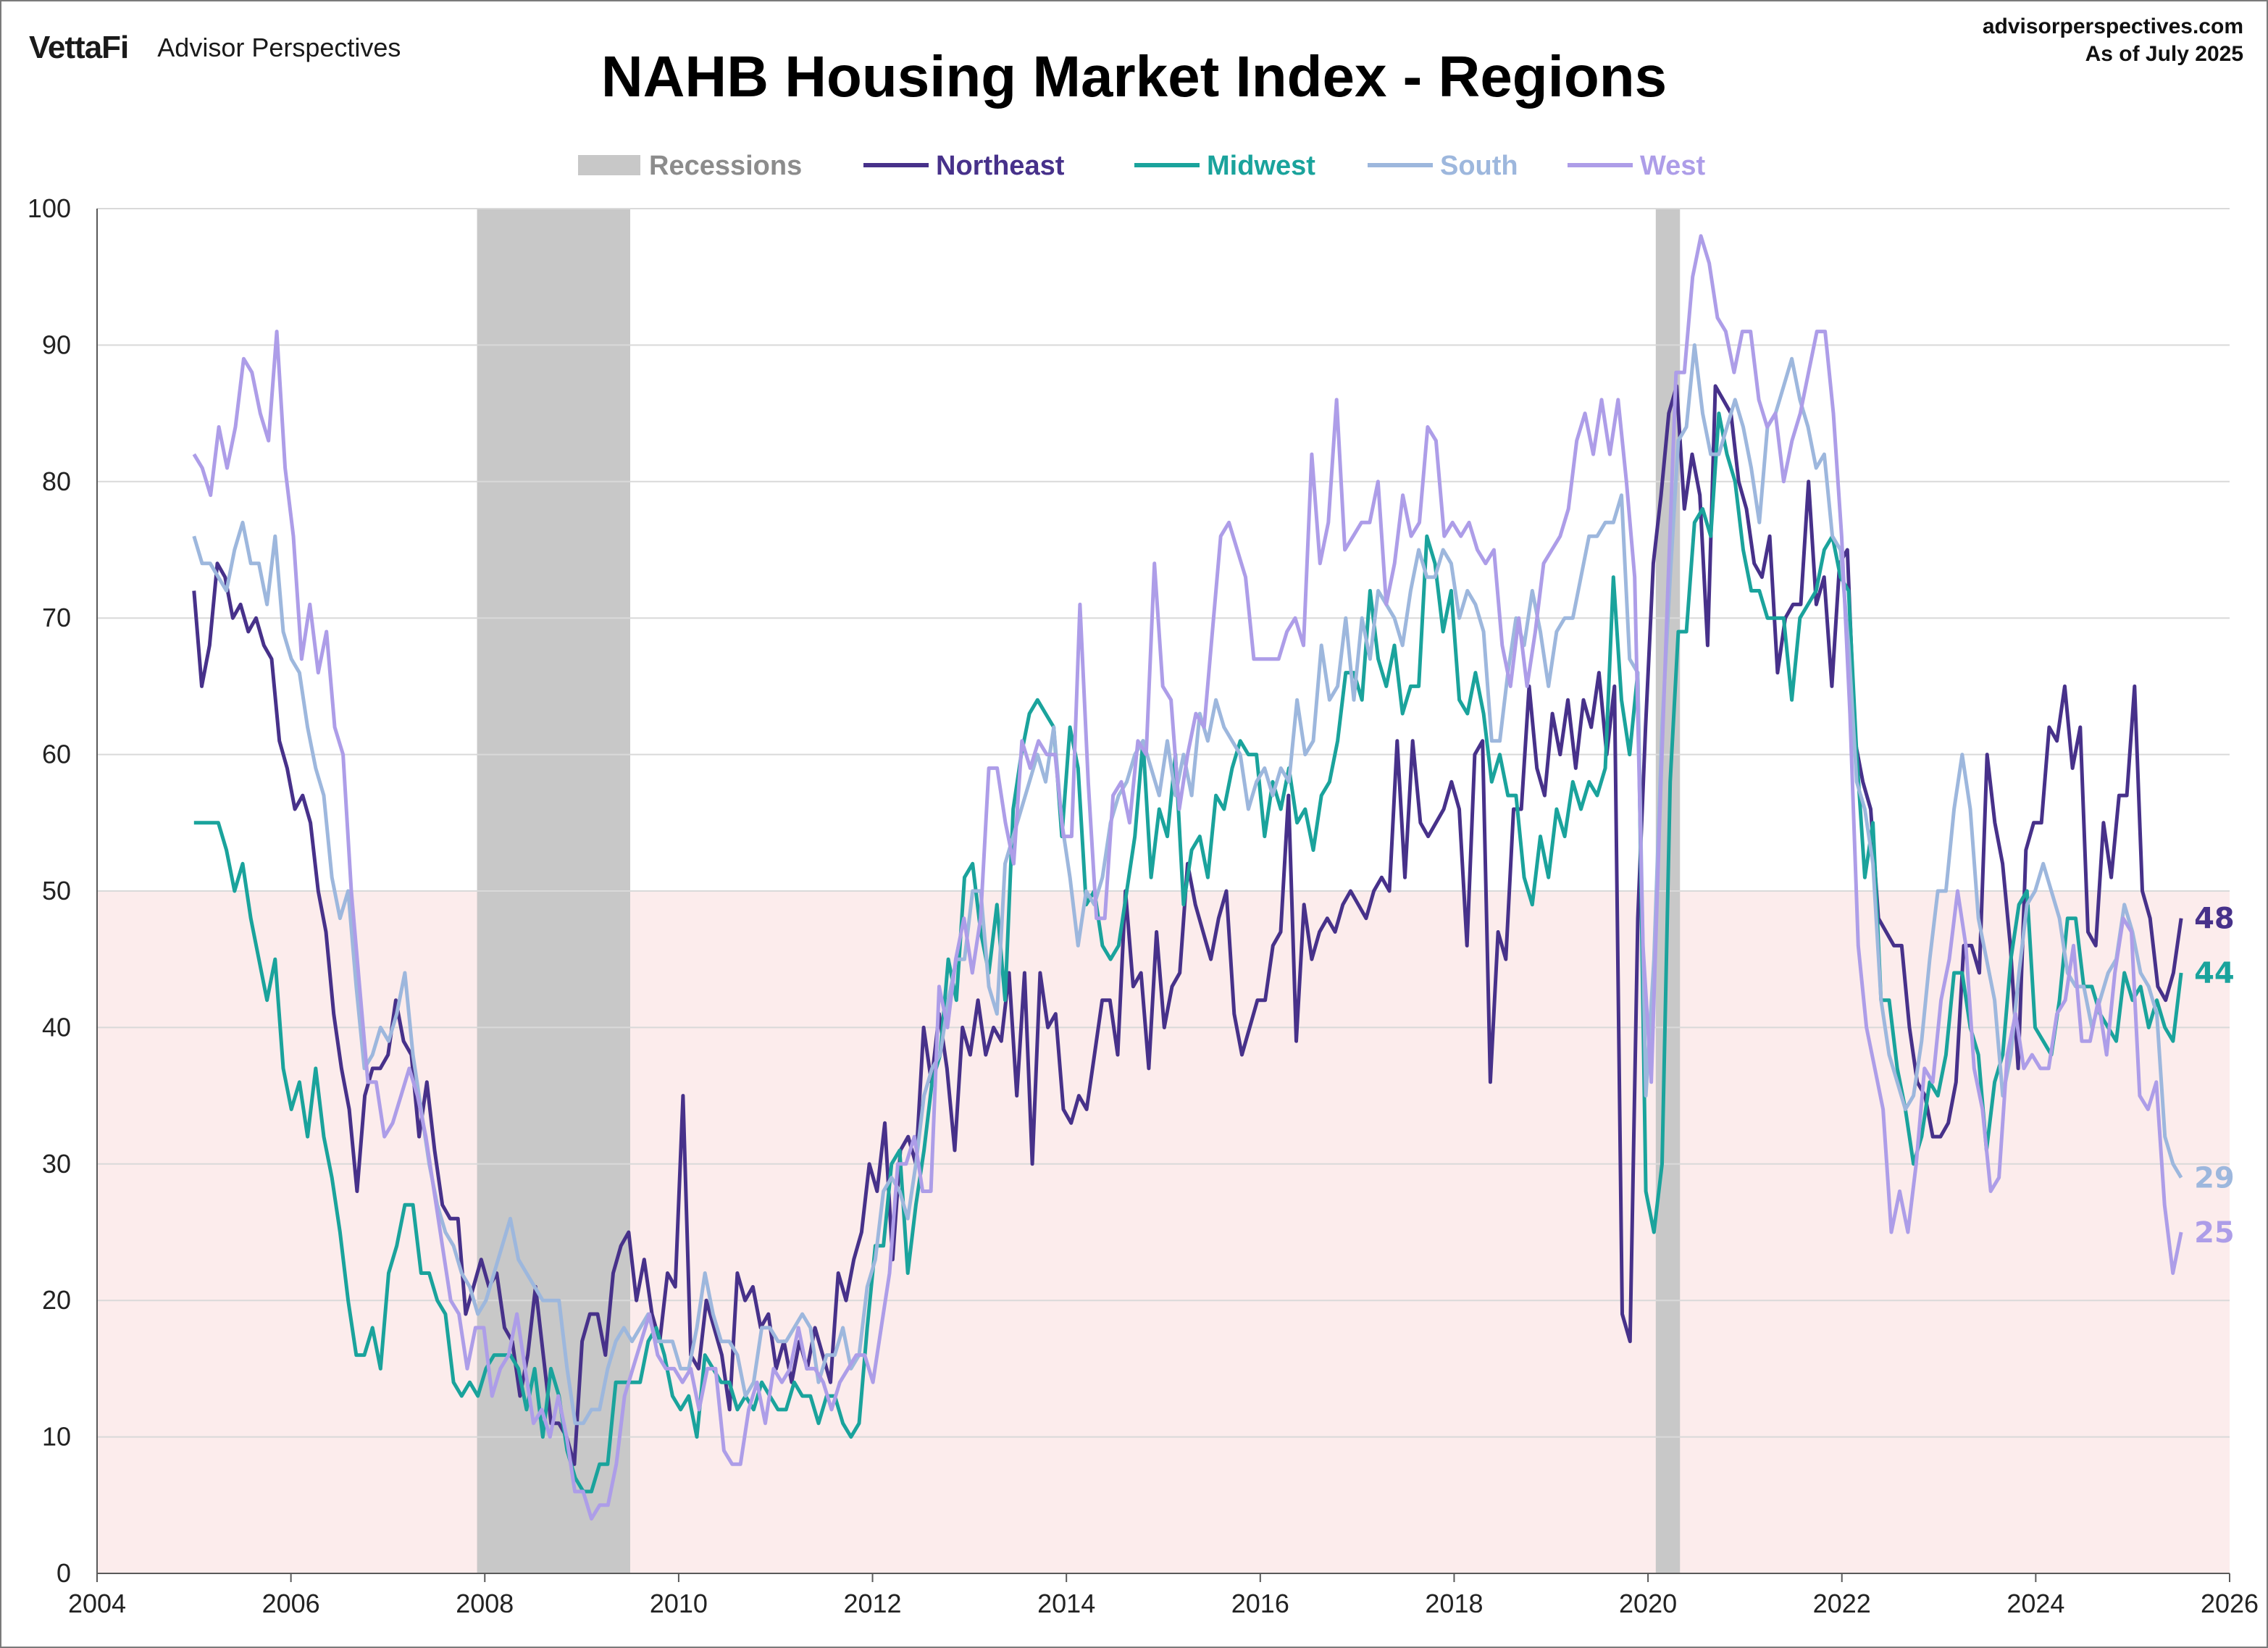 The image size is (2268, 1648). Describe the element at coordinates (485, 1603) in the screenshot. I see `x-tick-label: 2008` at that location.